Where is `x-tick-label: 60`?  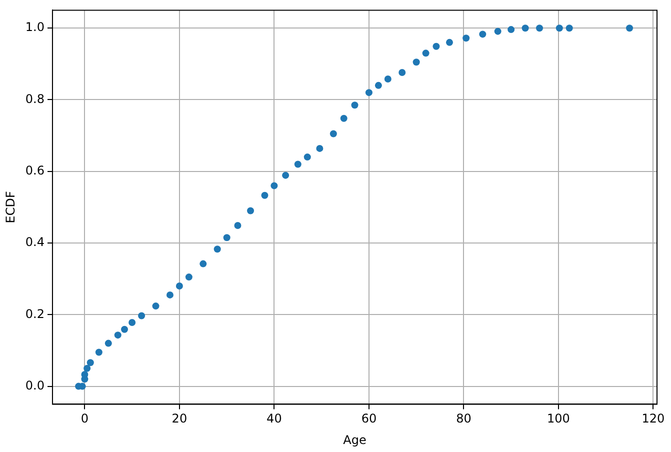 x-tick-label: 60 is located at coordinates (369, 419).